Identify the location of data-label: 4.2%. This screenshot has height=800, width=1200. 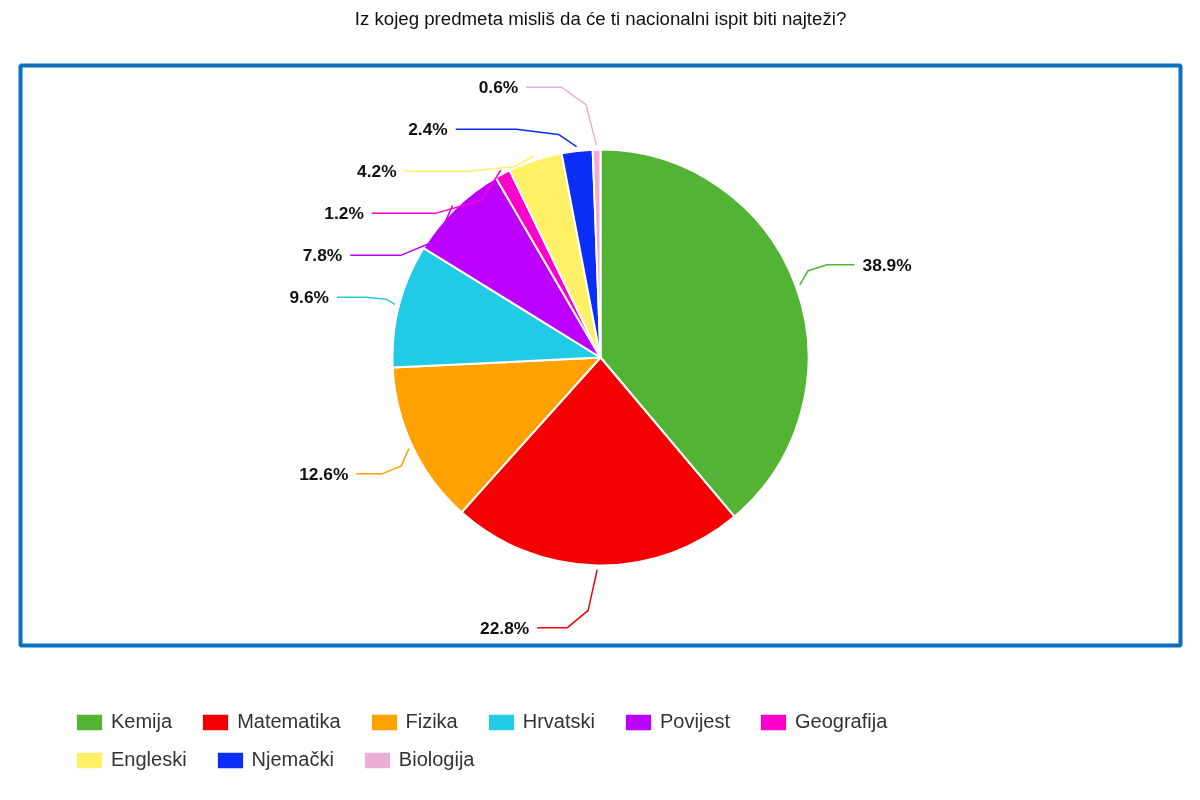
(377, 171).